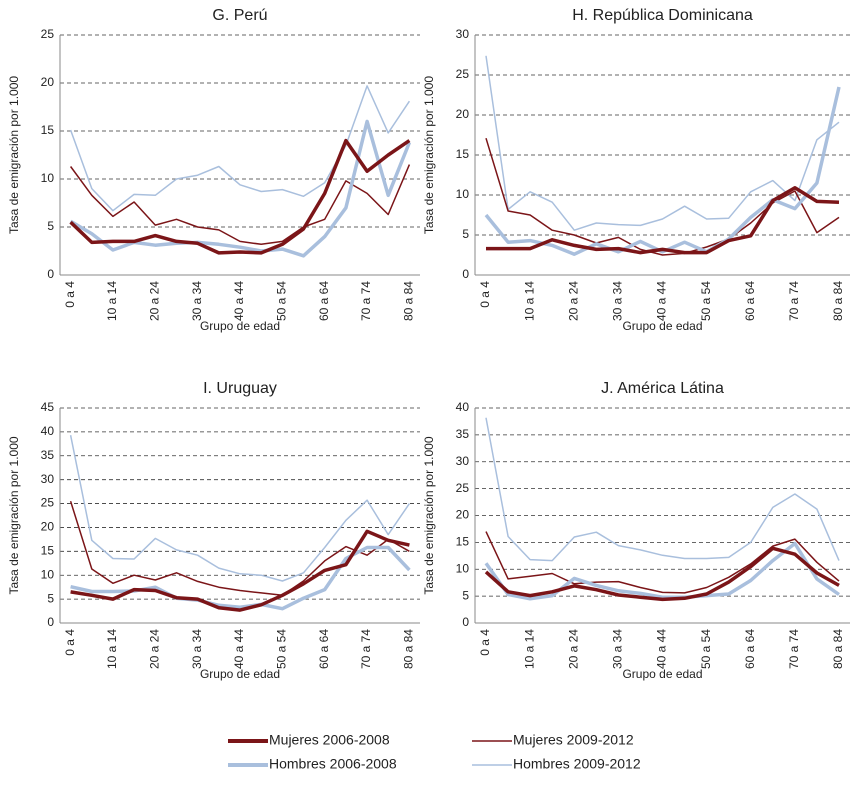  I want to click on chart-title: I. Uruguay, so click(240, 388).